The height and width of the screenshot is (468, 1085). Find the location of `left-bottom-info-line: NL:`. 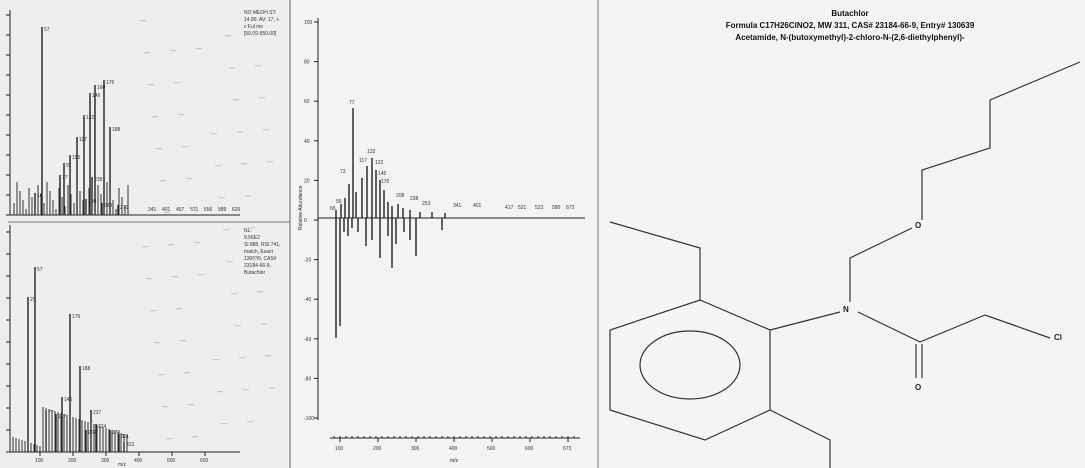

left-bottom-info-line: NL: is located at coordinates (248, 231).